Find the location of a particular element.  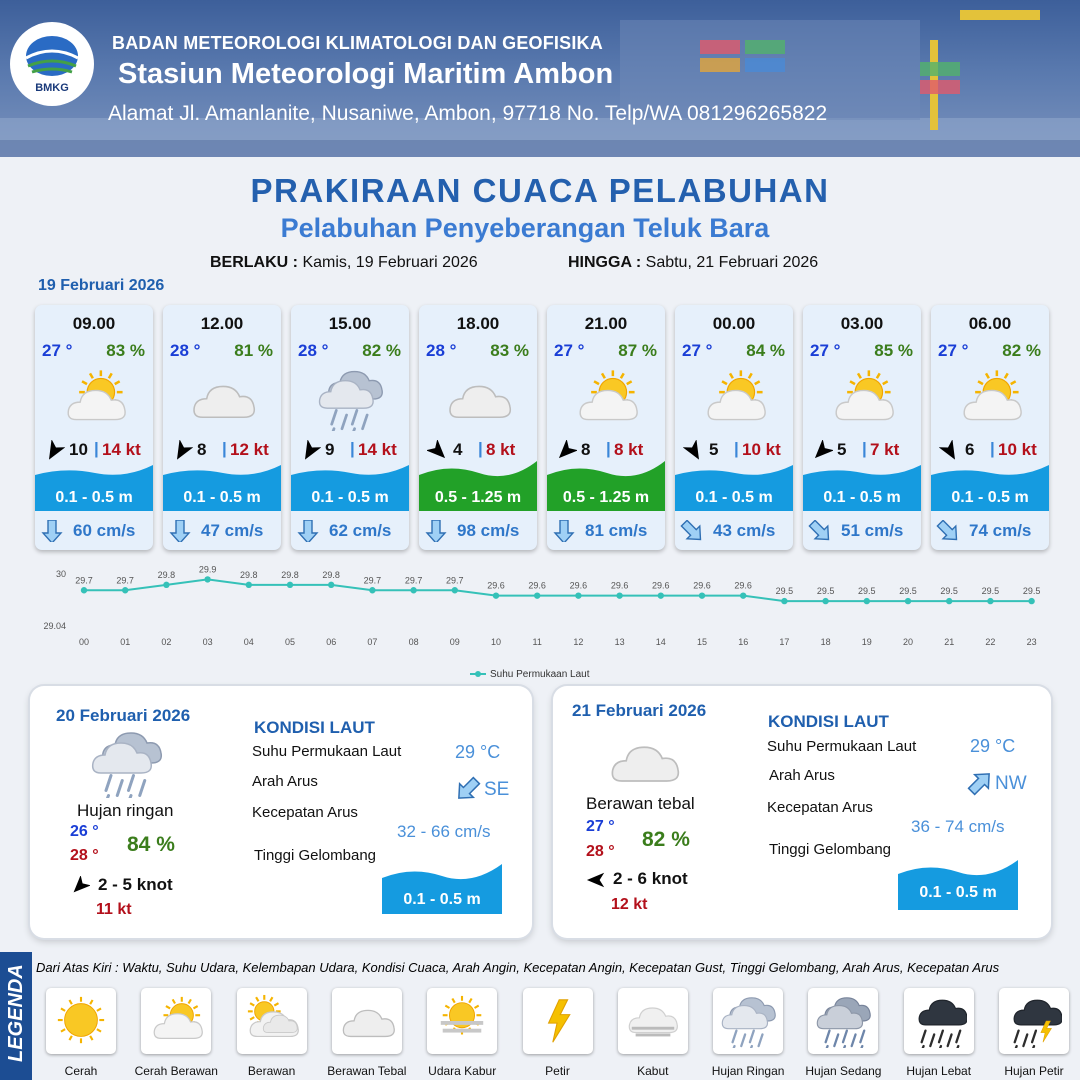

berawan-icon is located at coordinates (271, 1021).